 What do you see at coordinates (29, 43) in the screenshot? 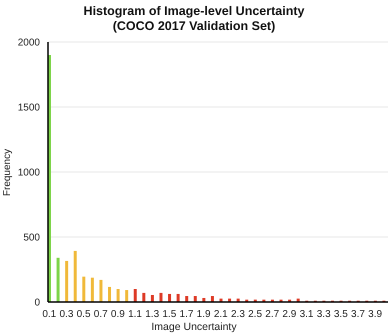
I see `y-tick-label: 2000` at bounding box center [29, 43].